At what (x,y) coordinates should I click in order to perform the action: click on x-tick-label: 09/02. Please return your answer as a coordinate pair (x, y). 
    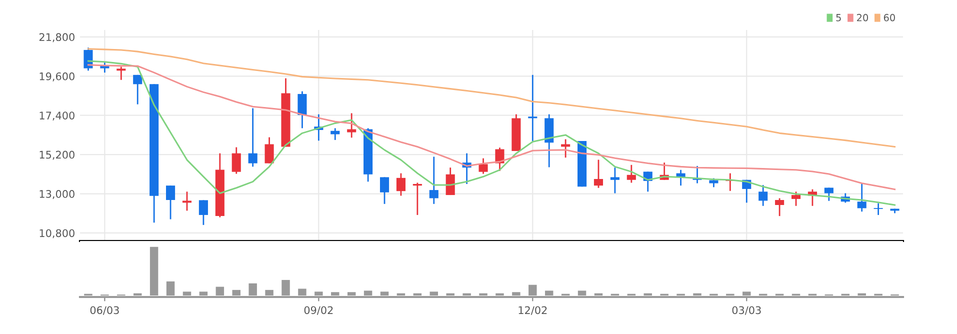
    Looking at the image, I should click on (318, 310).